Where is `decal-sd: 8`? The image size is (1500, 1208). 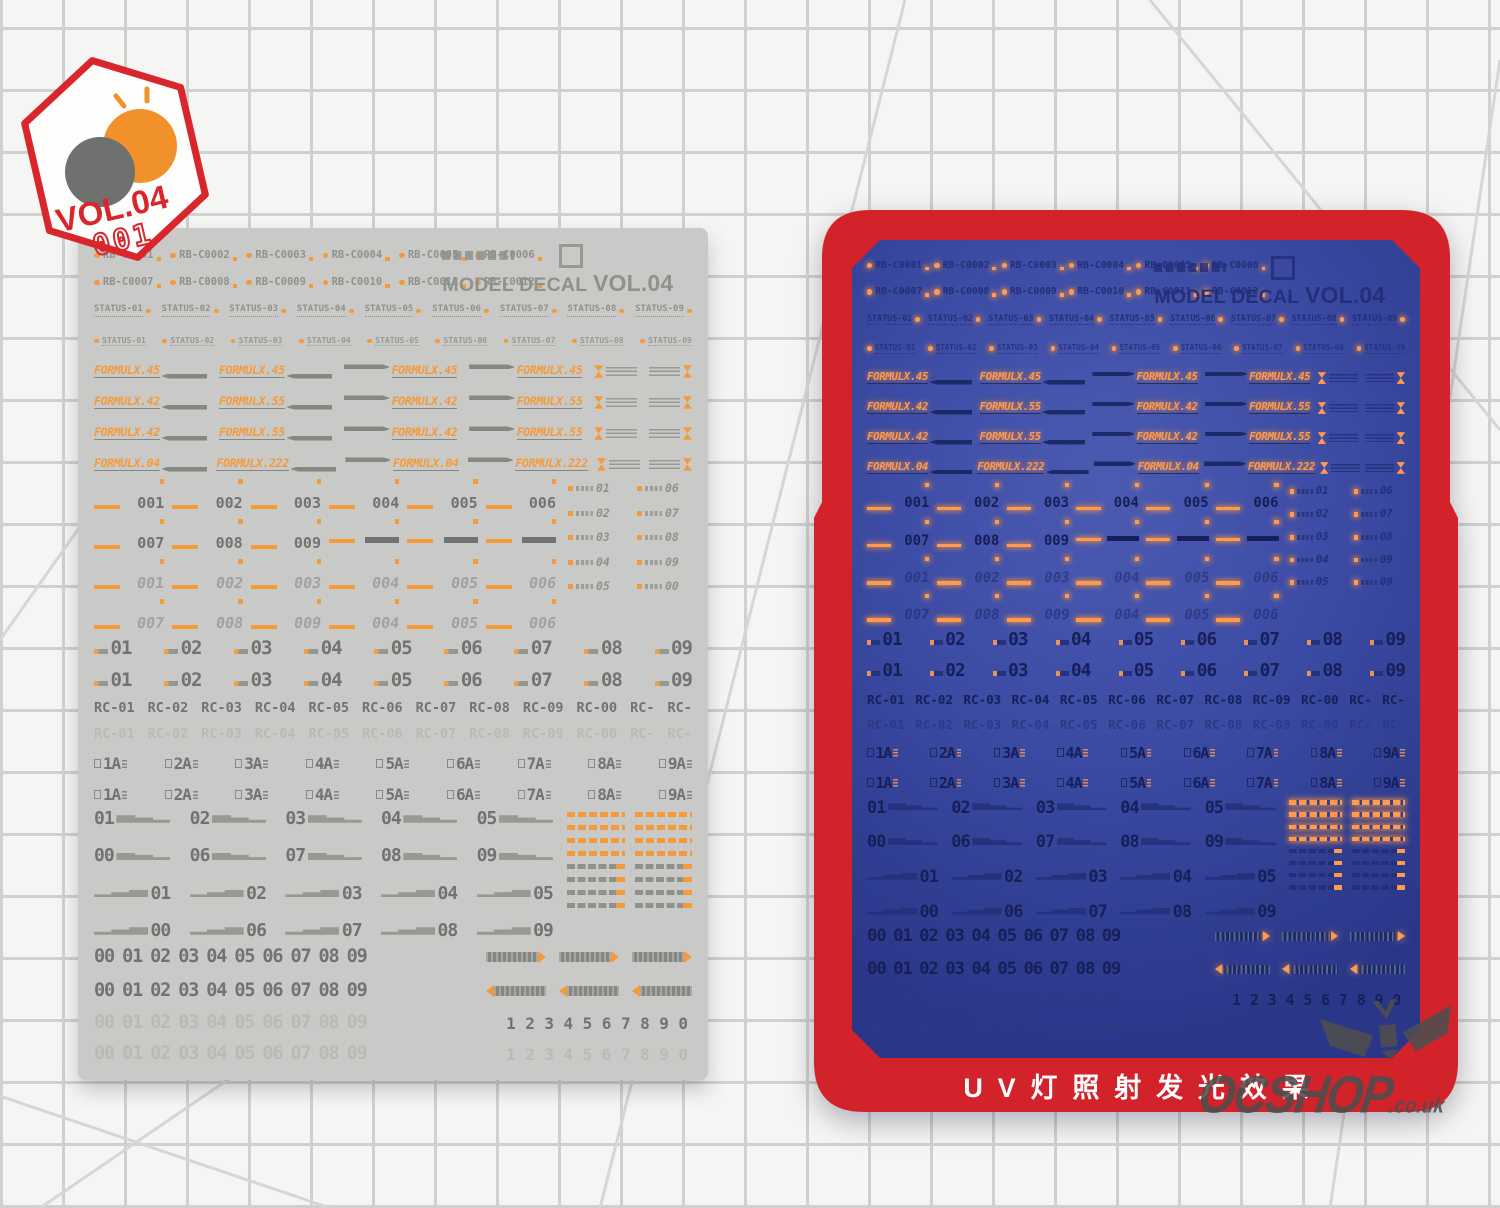 decal-sd: 8 is located at coordinates (1361, 1030).